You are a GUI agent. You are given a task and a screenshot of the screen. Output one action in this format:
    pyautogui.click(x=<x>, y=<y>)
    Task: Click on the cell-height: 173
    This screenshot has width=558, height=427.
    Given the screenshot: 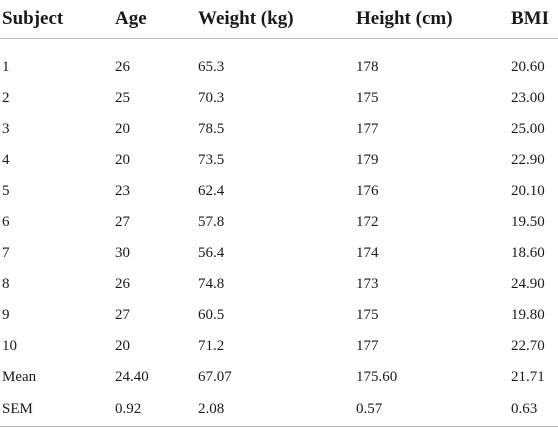 What is the action you would take?
    pyautogui.click(x=367, y=284)
    